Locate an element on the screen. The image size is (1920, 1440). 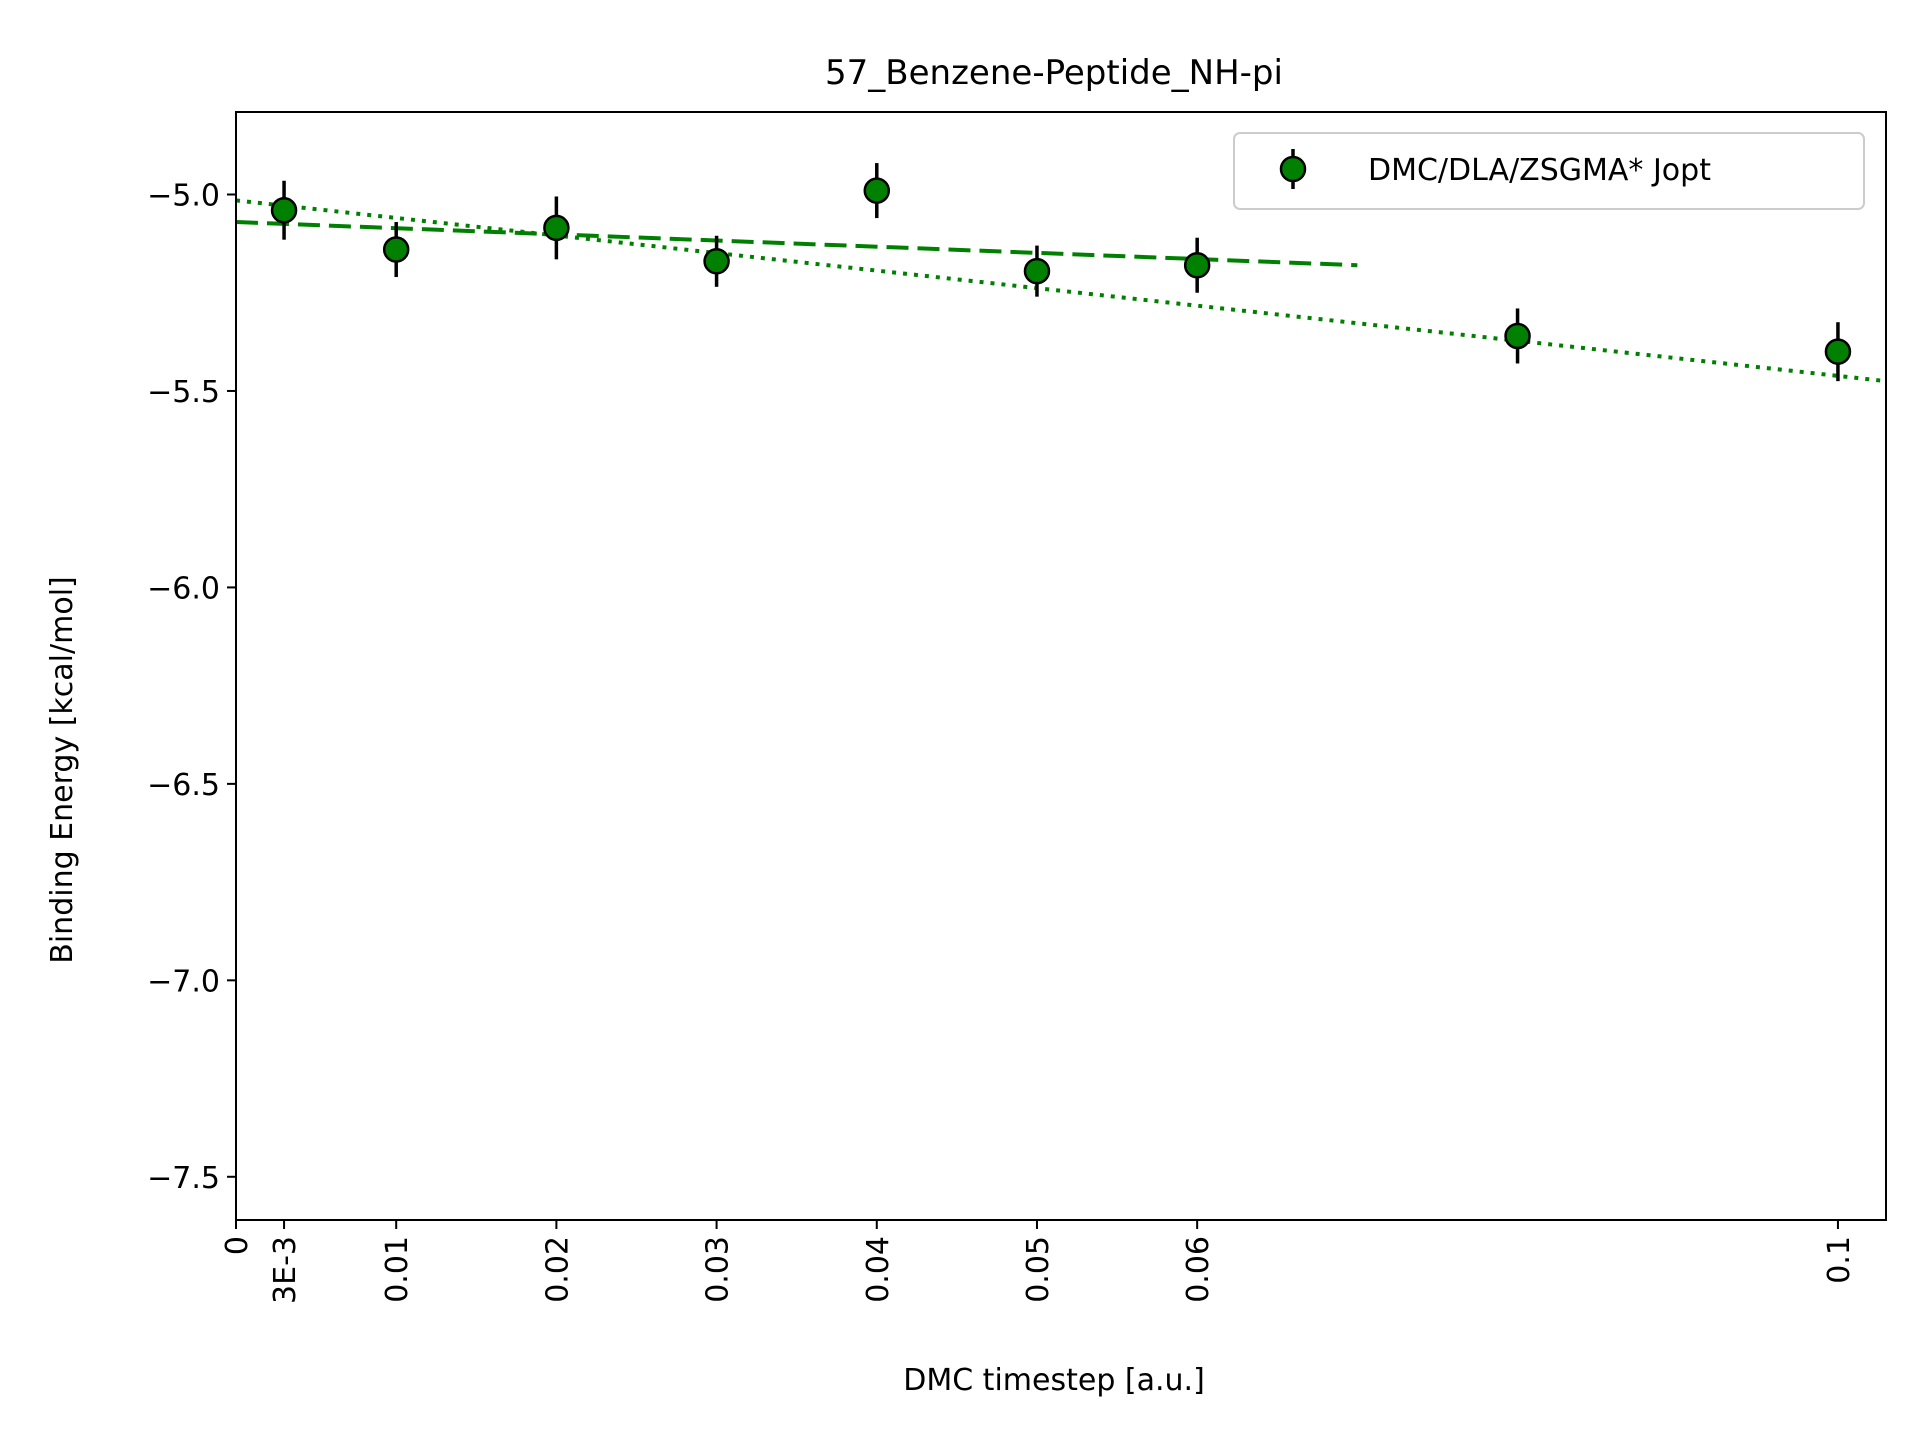
x-axis-label: DMC timestep [a.u.] is located at coordinates (1054, 1380).